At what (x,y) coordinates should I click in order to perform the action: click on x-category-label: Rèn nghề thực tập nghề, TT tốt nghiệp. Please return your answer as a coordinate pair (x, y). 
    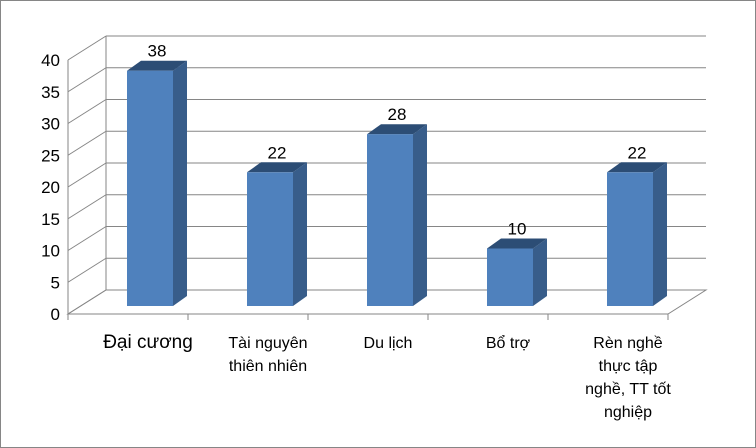
    Looking at the image, I should click on (628, 378).